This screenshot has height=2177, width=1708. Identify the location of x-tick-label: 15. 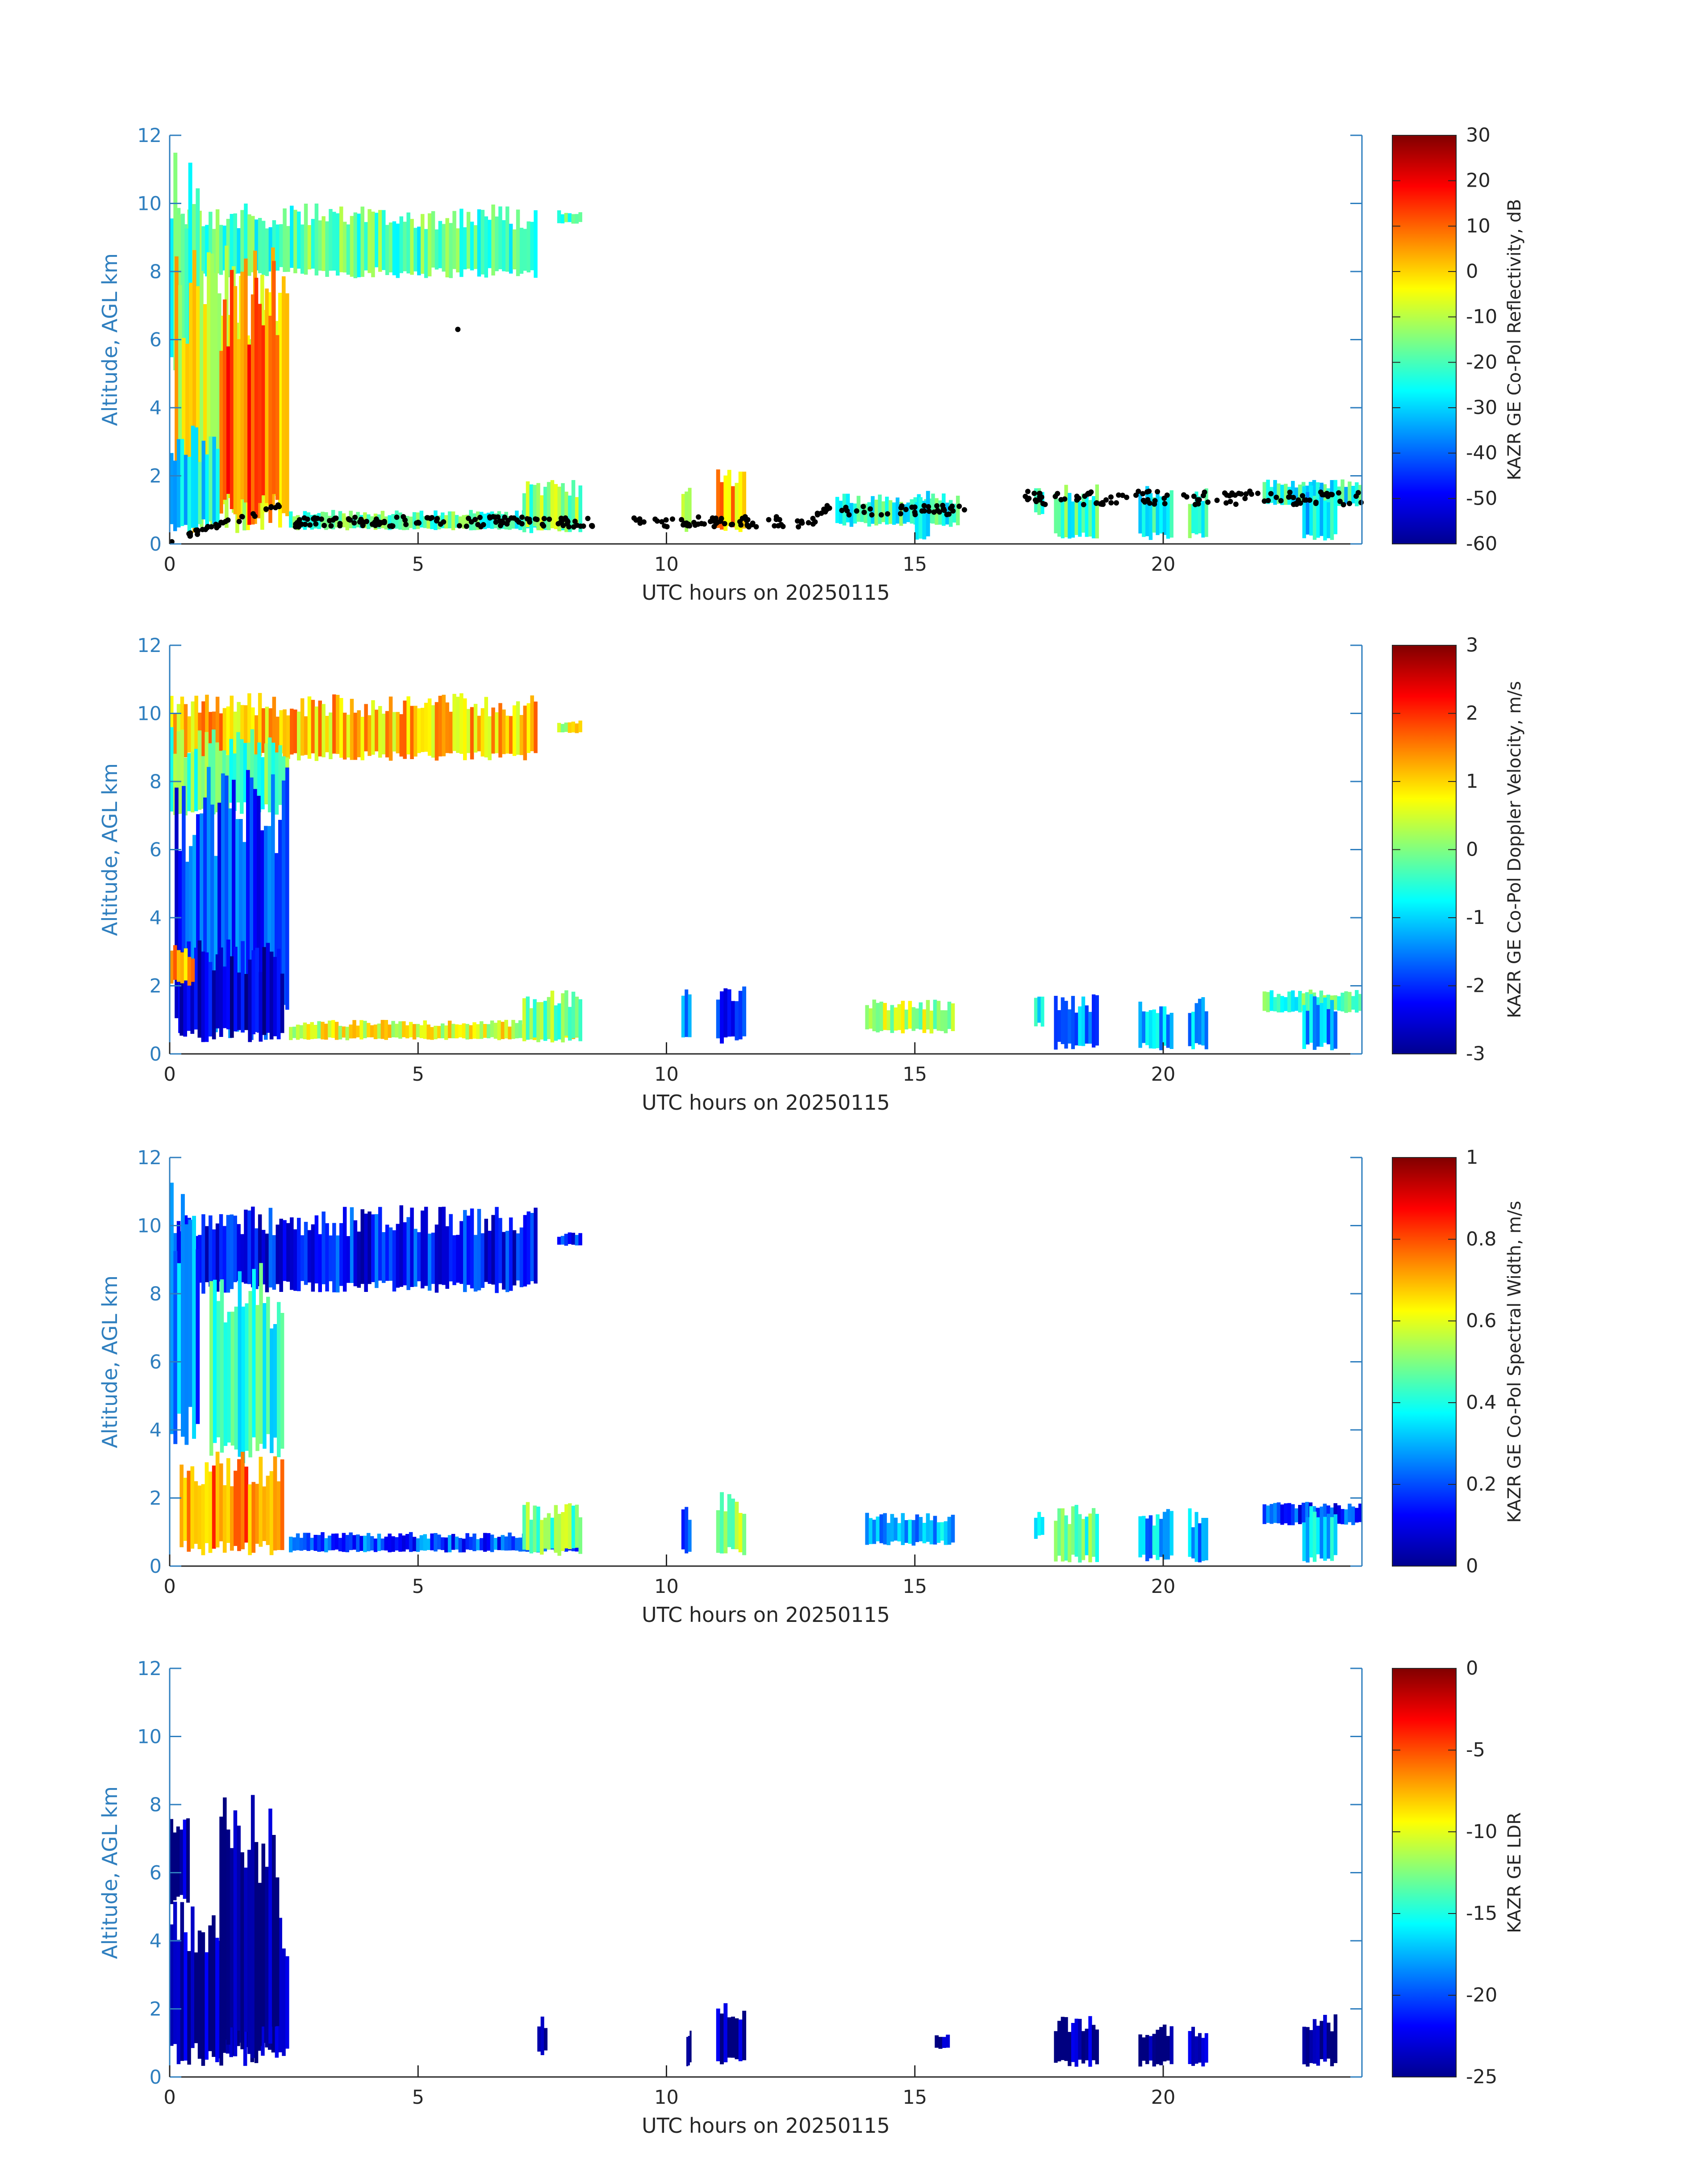
(914, 1586).